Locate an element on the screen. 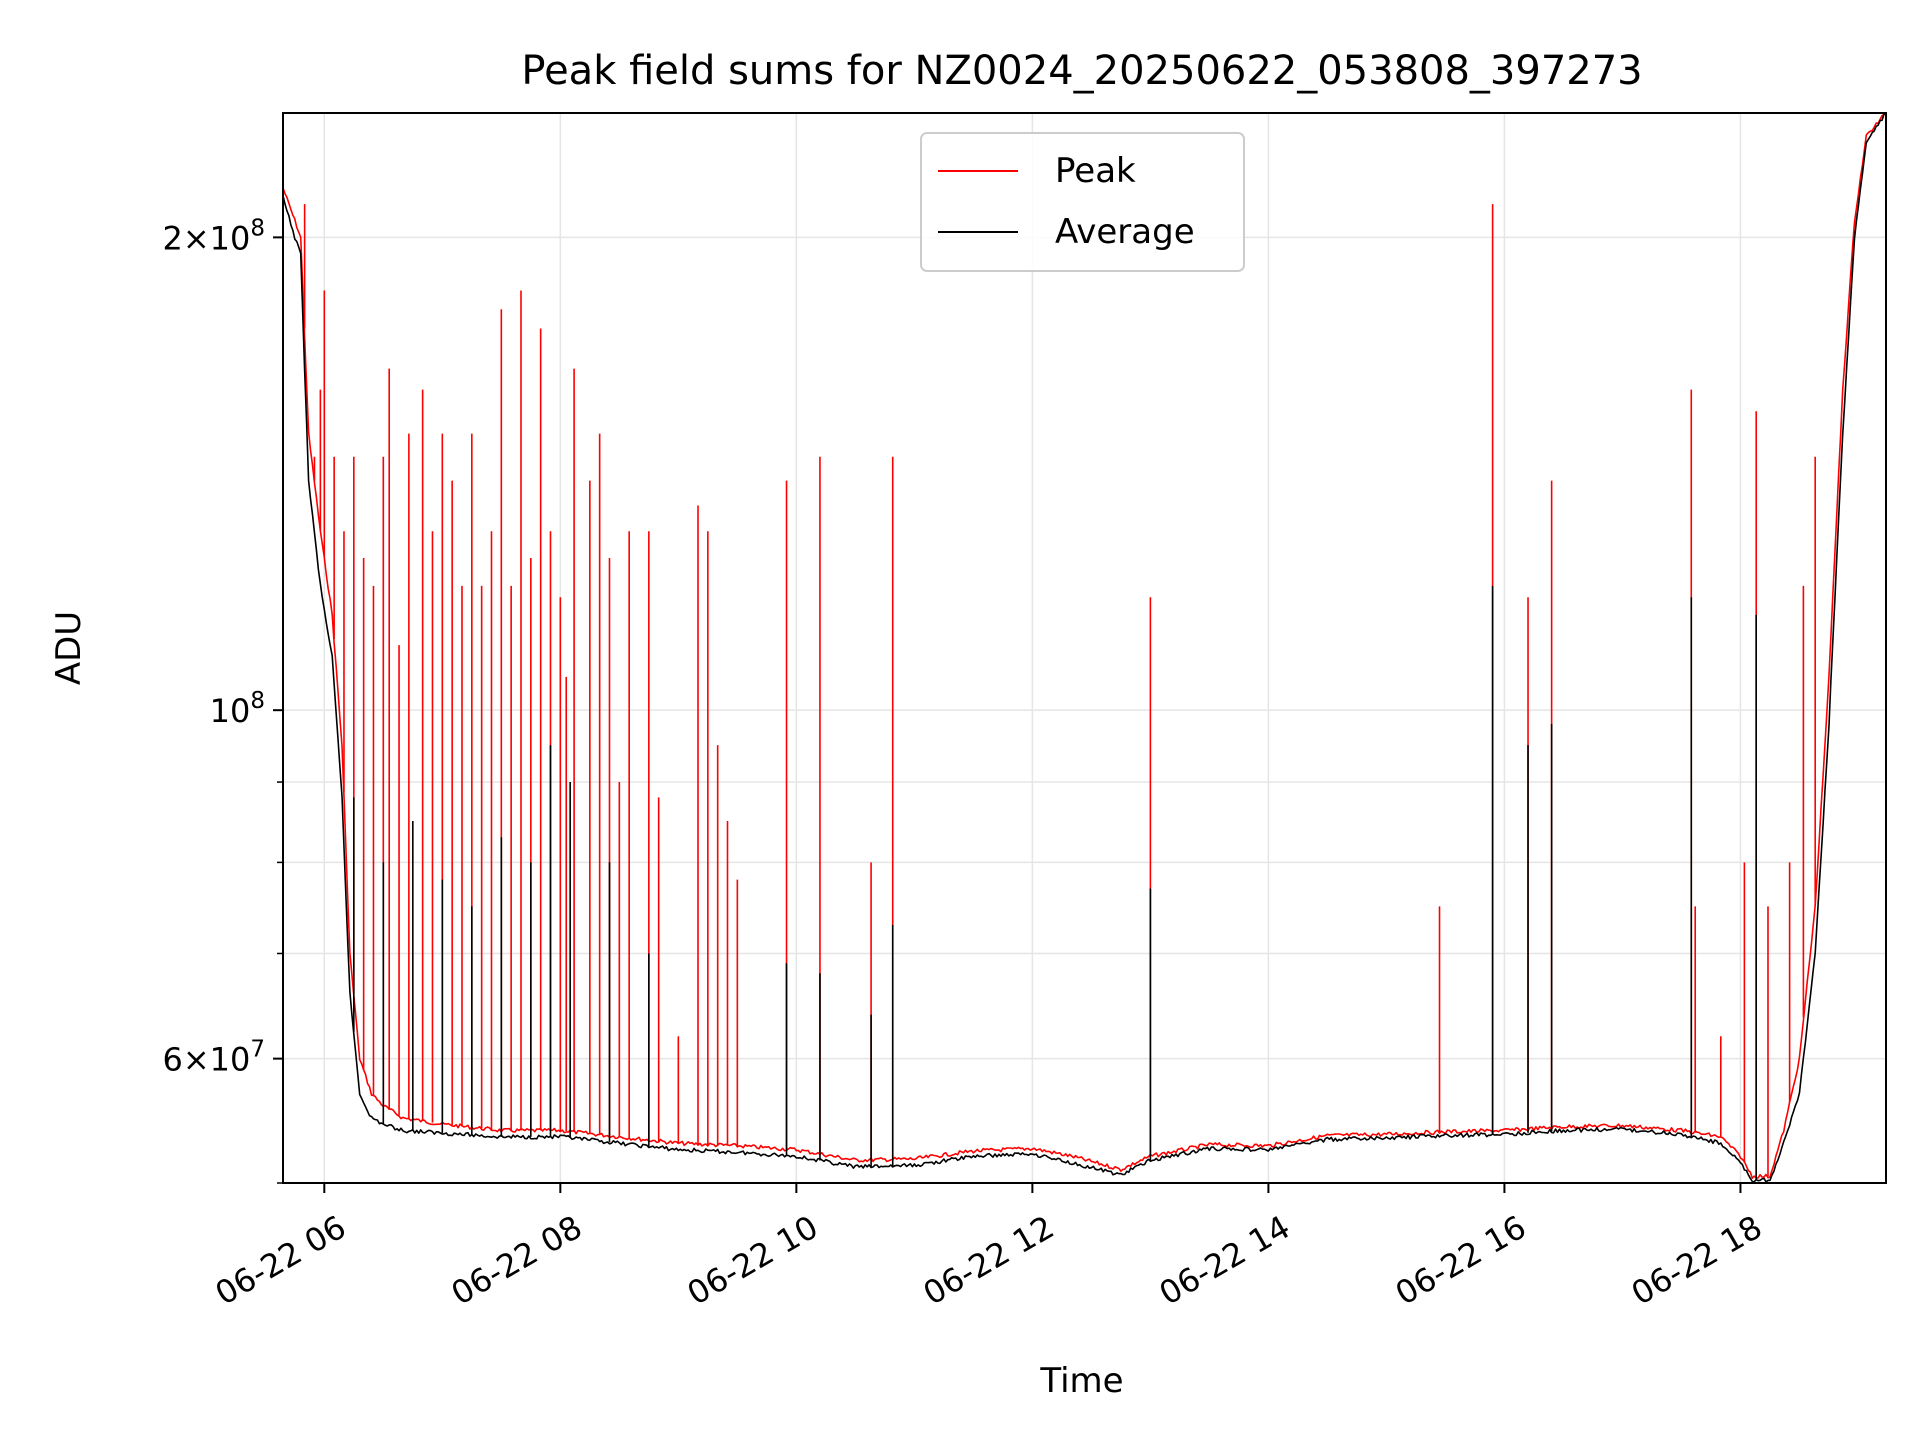 This screenshot has width=1920, height=1440. legend-label-peak: Peak is located at coordinates (1095, 171).